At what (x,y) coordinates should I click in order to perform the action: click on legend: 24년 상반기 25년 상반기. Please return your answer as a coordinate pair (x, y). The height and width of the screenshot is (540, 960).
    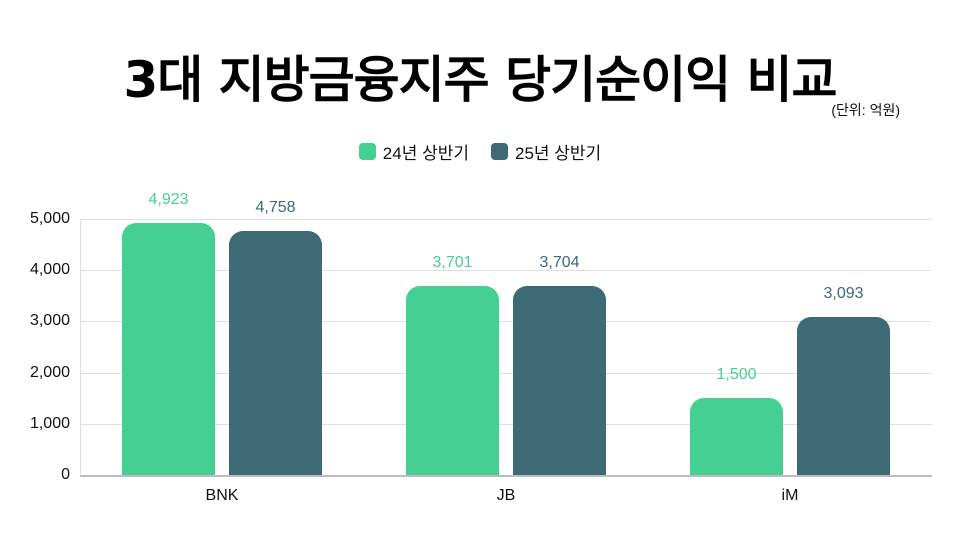
    Looking at the image, I should click on (480, 151).